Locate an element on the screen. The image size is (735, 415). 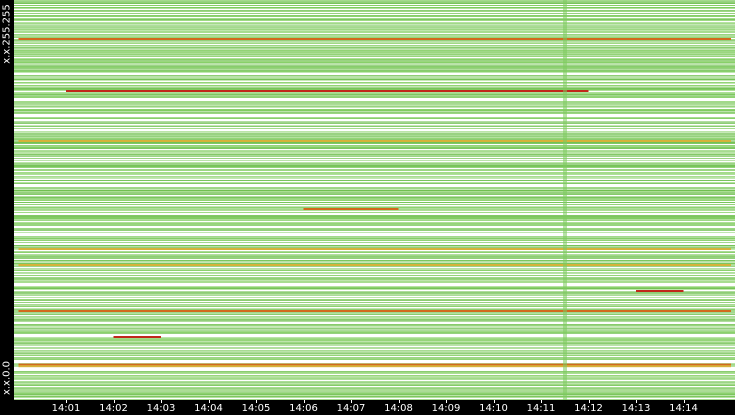
heatmap-dense-column is located at coordinates (565, 200).